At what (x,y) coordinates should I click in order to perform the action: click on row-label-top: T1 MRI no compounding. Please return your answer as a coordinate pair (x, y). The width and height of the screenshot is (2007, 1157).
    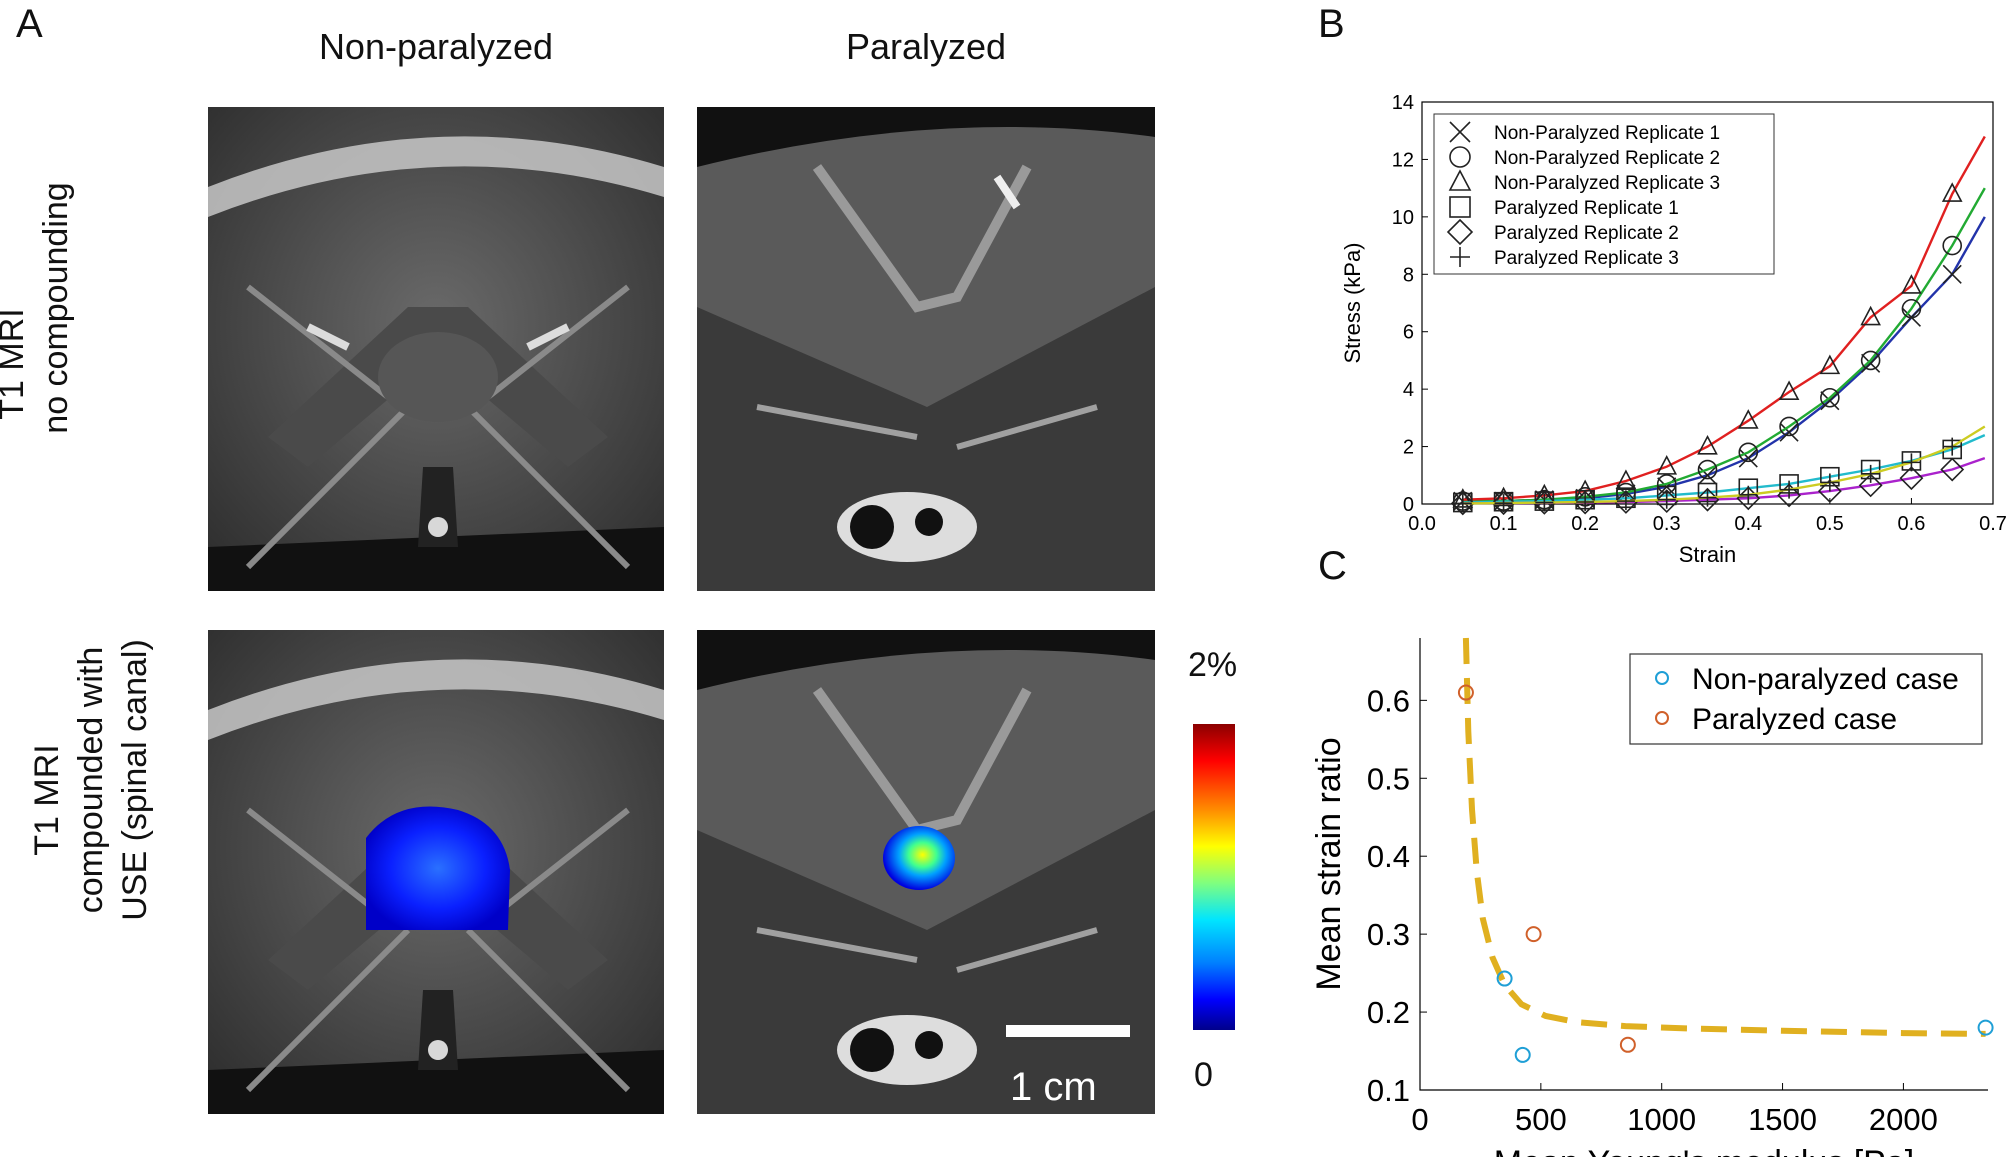
    Looking at the image, I should click on (45, 308).